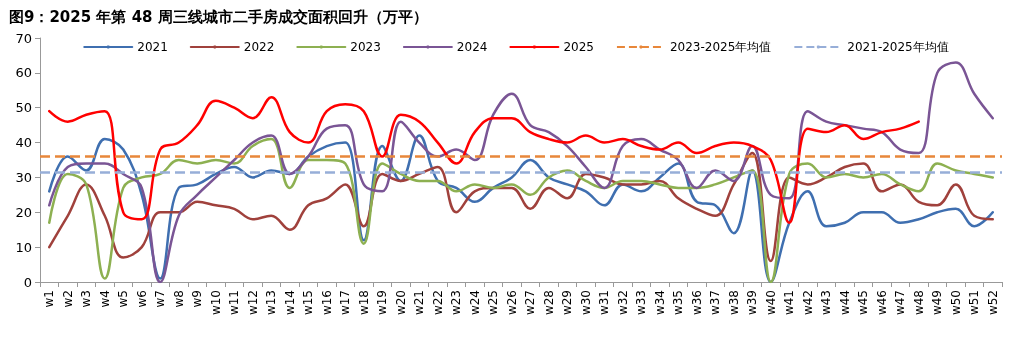 The image size is (1032, 344). What do you see at coordinates (898, 47) in the screenshot?
I see `legend-label: 2021-2025年均值` at bounding box center [898, 47].